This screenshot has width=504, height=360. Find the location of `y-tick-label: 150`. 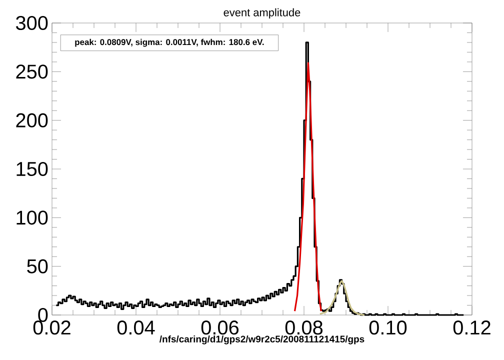

y-tick-label: 150 is located at coordinates (32, 169).